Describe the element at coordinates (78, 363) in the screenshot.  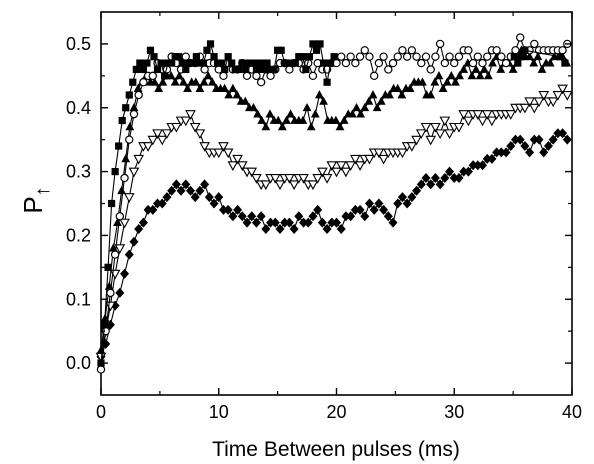
I see `y-tick-label: 0.0` at that location.